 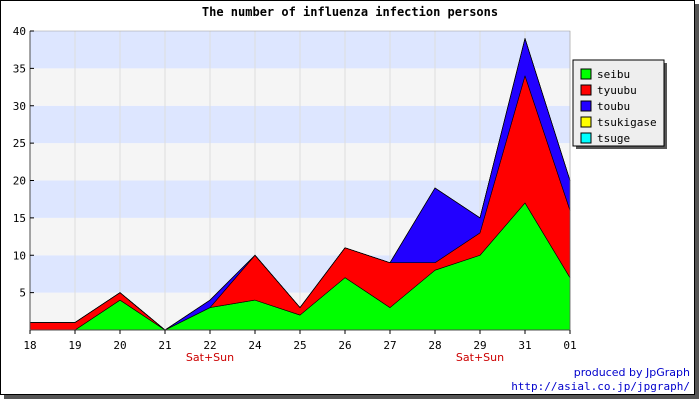 What do you see at coordinates (524, 345) in the screenshot?
I see `x-tick-label: 31` at bounding box center [524, 345].